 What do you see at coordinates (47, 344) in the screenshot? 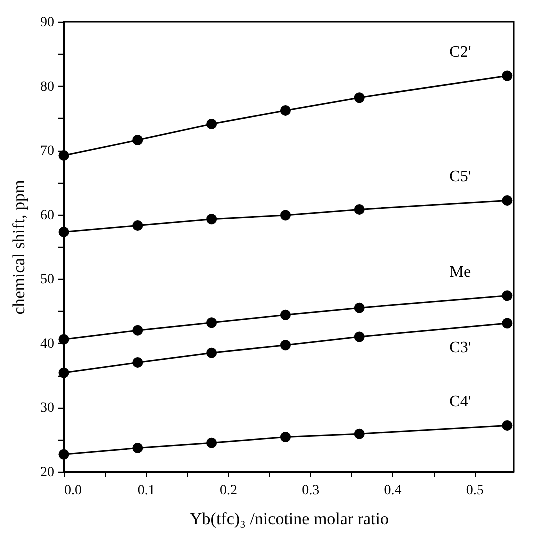
I see `y-tick-label: 40` at bounding box center [47, 344].